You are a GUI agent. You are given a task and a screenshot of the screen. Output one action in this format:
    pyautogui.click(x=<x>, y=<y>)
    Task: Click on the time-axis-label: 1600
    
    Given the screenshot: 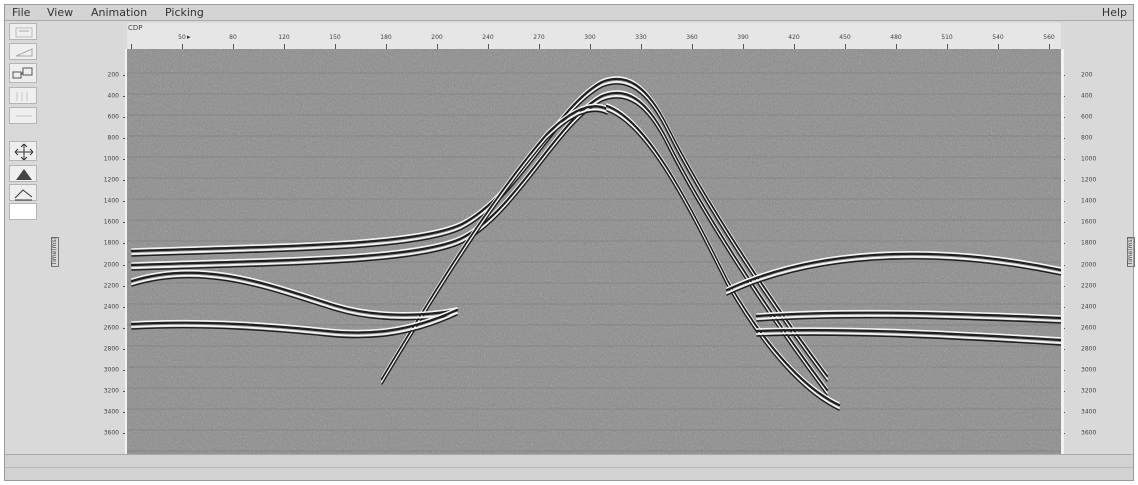 What is the action you would take?
    pyautogui.click(x=111, y=222)
    